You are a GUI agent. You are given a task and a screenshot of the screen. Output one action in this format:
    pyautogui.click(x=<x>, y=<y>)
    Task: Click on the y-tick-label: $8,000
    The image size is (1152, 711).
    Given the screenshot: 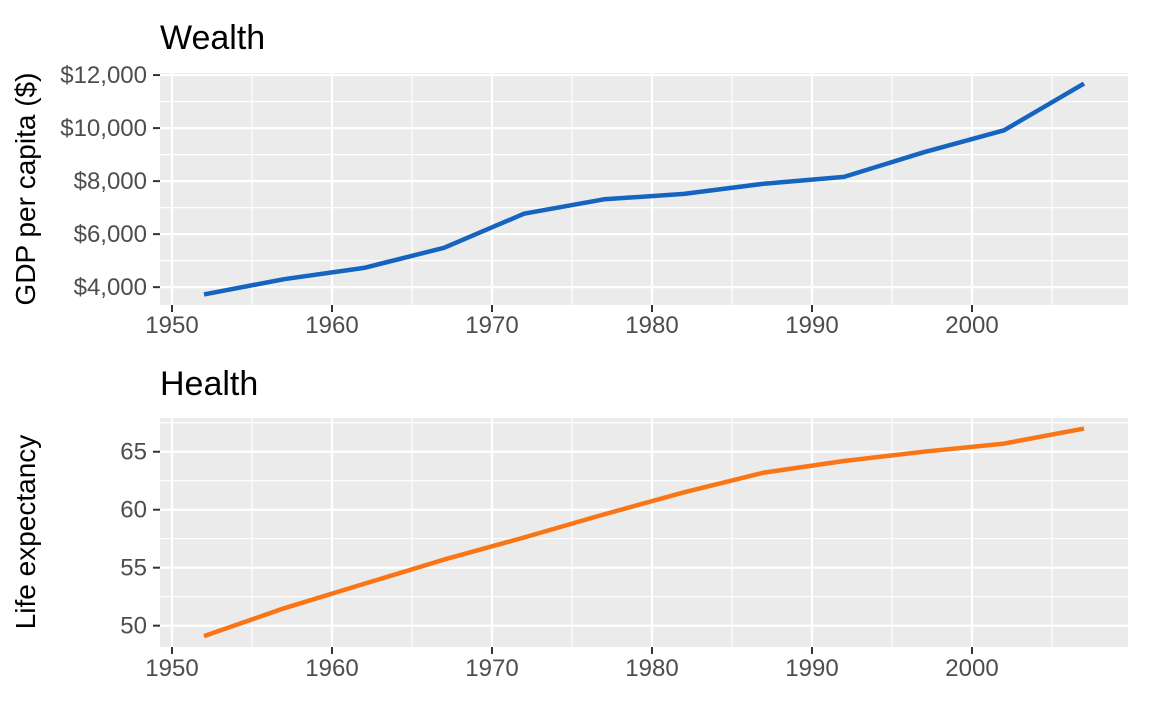 What is the action you would take?
    pyautogui.click(x=110, y=181)
    